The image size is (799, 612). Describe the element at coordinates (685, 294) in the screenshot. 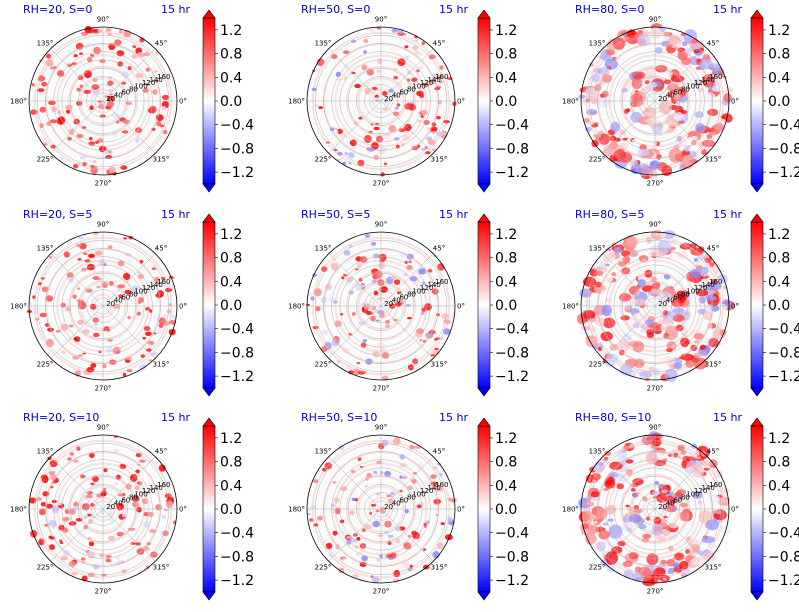

I see `radial-tick-label: 80` at that location.